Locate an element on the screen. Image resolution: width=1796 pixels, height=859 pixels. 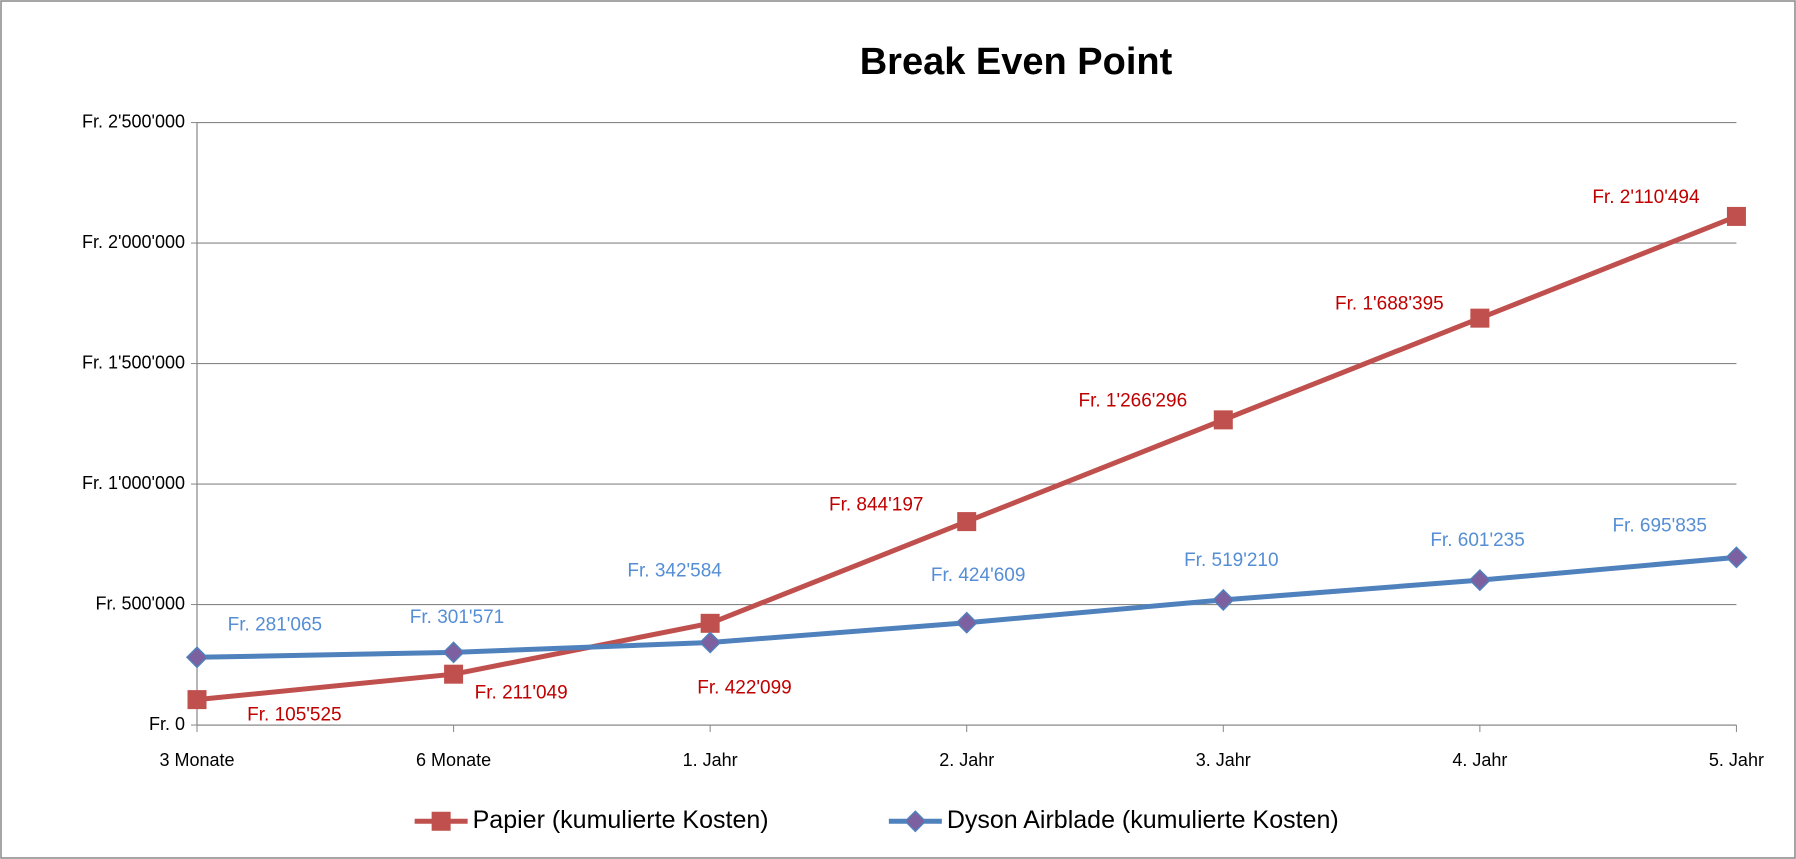
x-tick-label: 4. Jahr is located at coordinates (1479, 760).